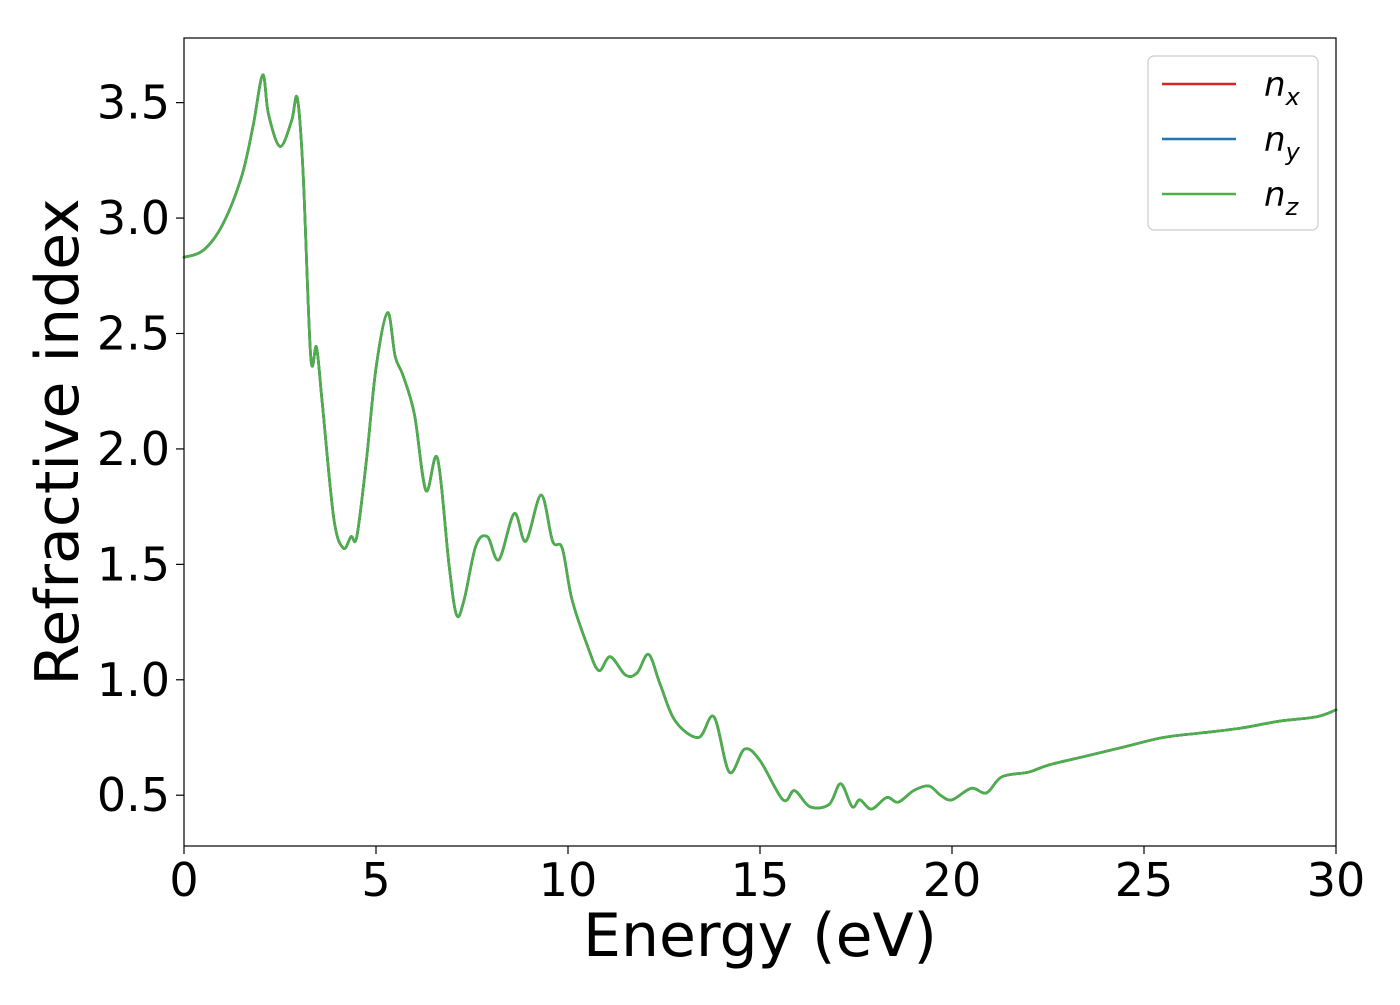 The height and width of the screenshot is (1005, 1400). What do you see at coordinates (1282, 143) in the screenshot?
I see `legend-label-n-y: ny` at bounding box center [1282, 143].